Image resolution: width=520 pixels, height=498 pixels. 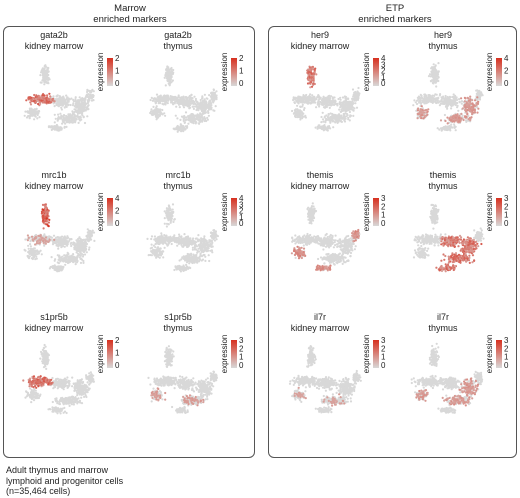 What do you see at coordinates (192, 240) in the screenshot?
I see `umap-panel-mrc1b-thymus: mrc1b thymus expression 4 3 2 1 0` at bounding box center [192, 240].